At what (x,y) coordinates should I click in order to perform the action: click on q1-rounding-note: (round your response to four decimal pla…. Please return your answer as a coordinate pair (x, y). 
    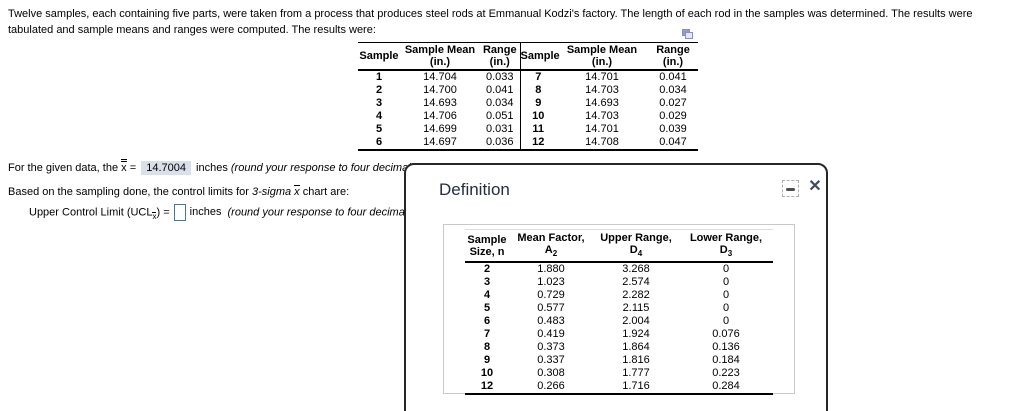
    Looking at the image, I should click on (341, 168).